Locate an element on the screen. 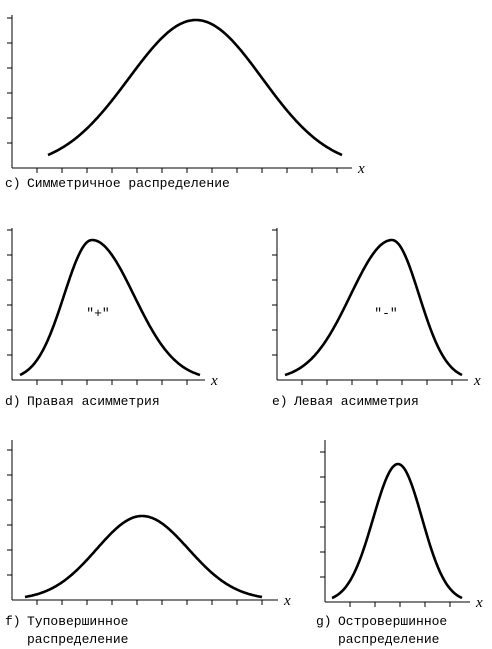 The height and width of the screenshot is (649, 492). annotation: "-" is located at coordinates (385, 313).